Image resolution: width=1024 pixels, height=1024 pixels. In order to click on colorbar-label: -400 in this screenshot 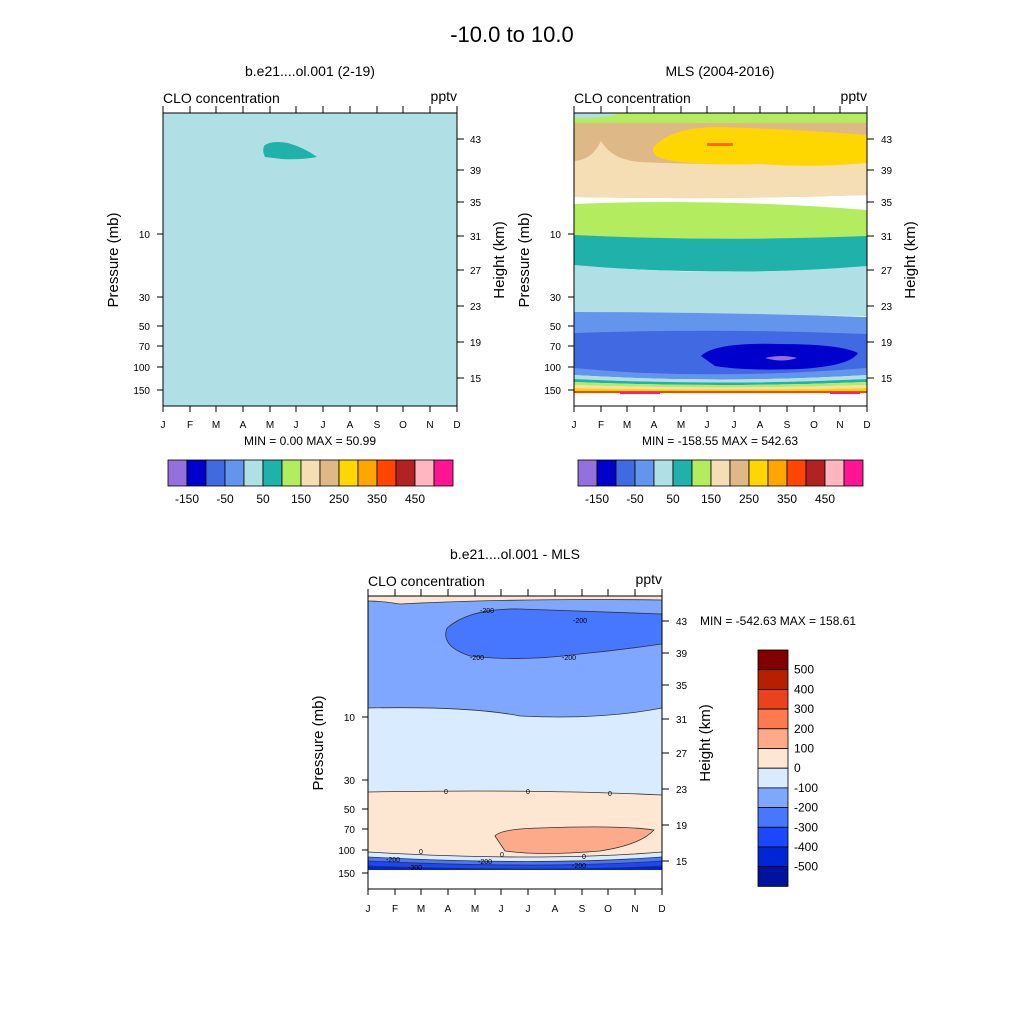, I will do `click(806, 847)`.